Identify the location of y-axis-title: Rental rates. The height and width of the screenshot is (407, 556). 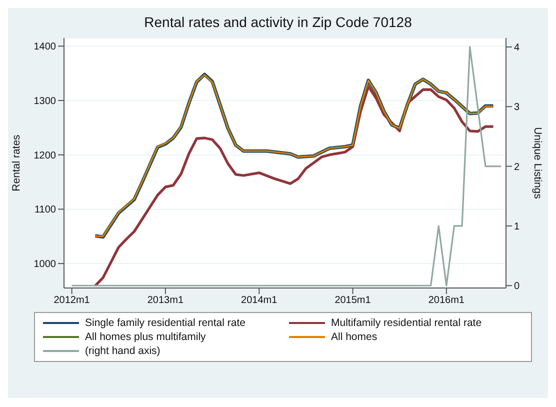
(16, 163).